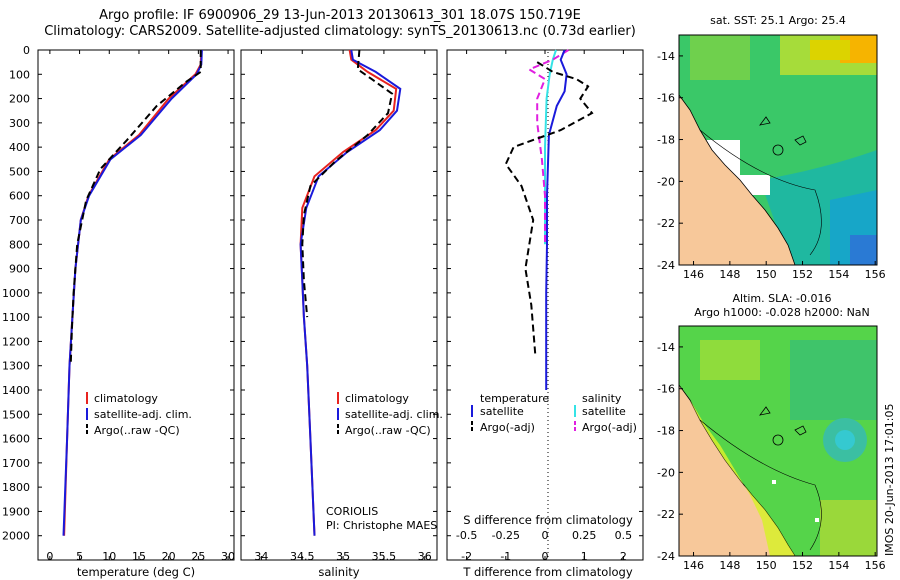 This screenshot has width=900, height=580. I want to click on sla-map, so click(778, 441).